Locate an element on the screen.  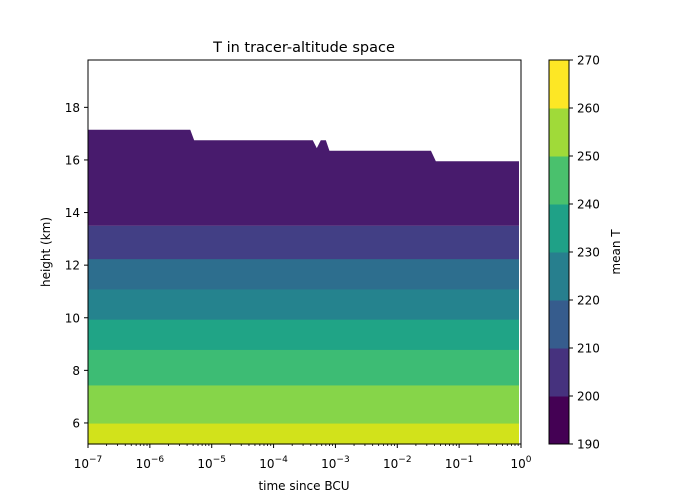
y-tick-label: 12 is located at coordinates (72, 266).